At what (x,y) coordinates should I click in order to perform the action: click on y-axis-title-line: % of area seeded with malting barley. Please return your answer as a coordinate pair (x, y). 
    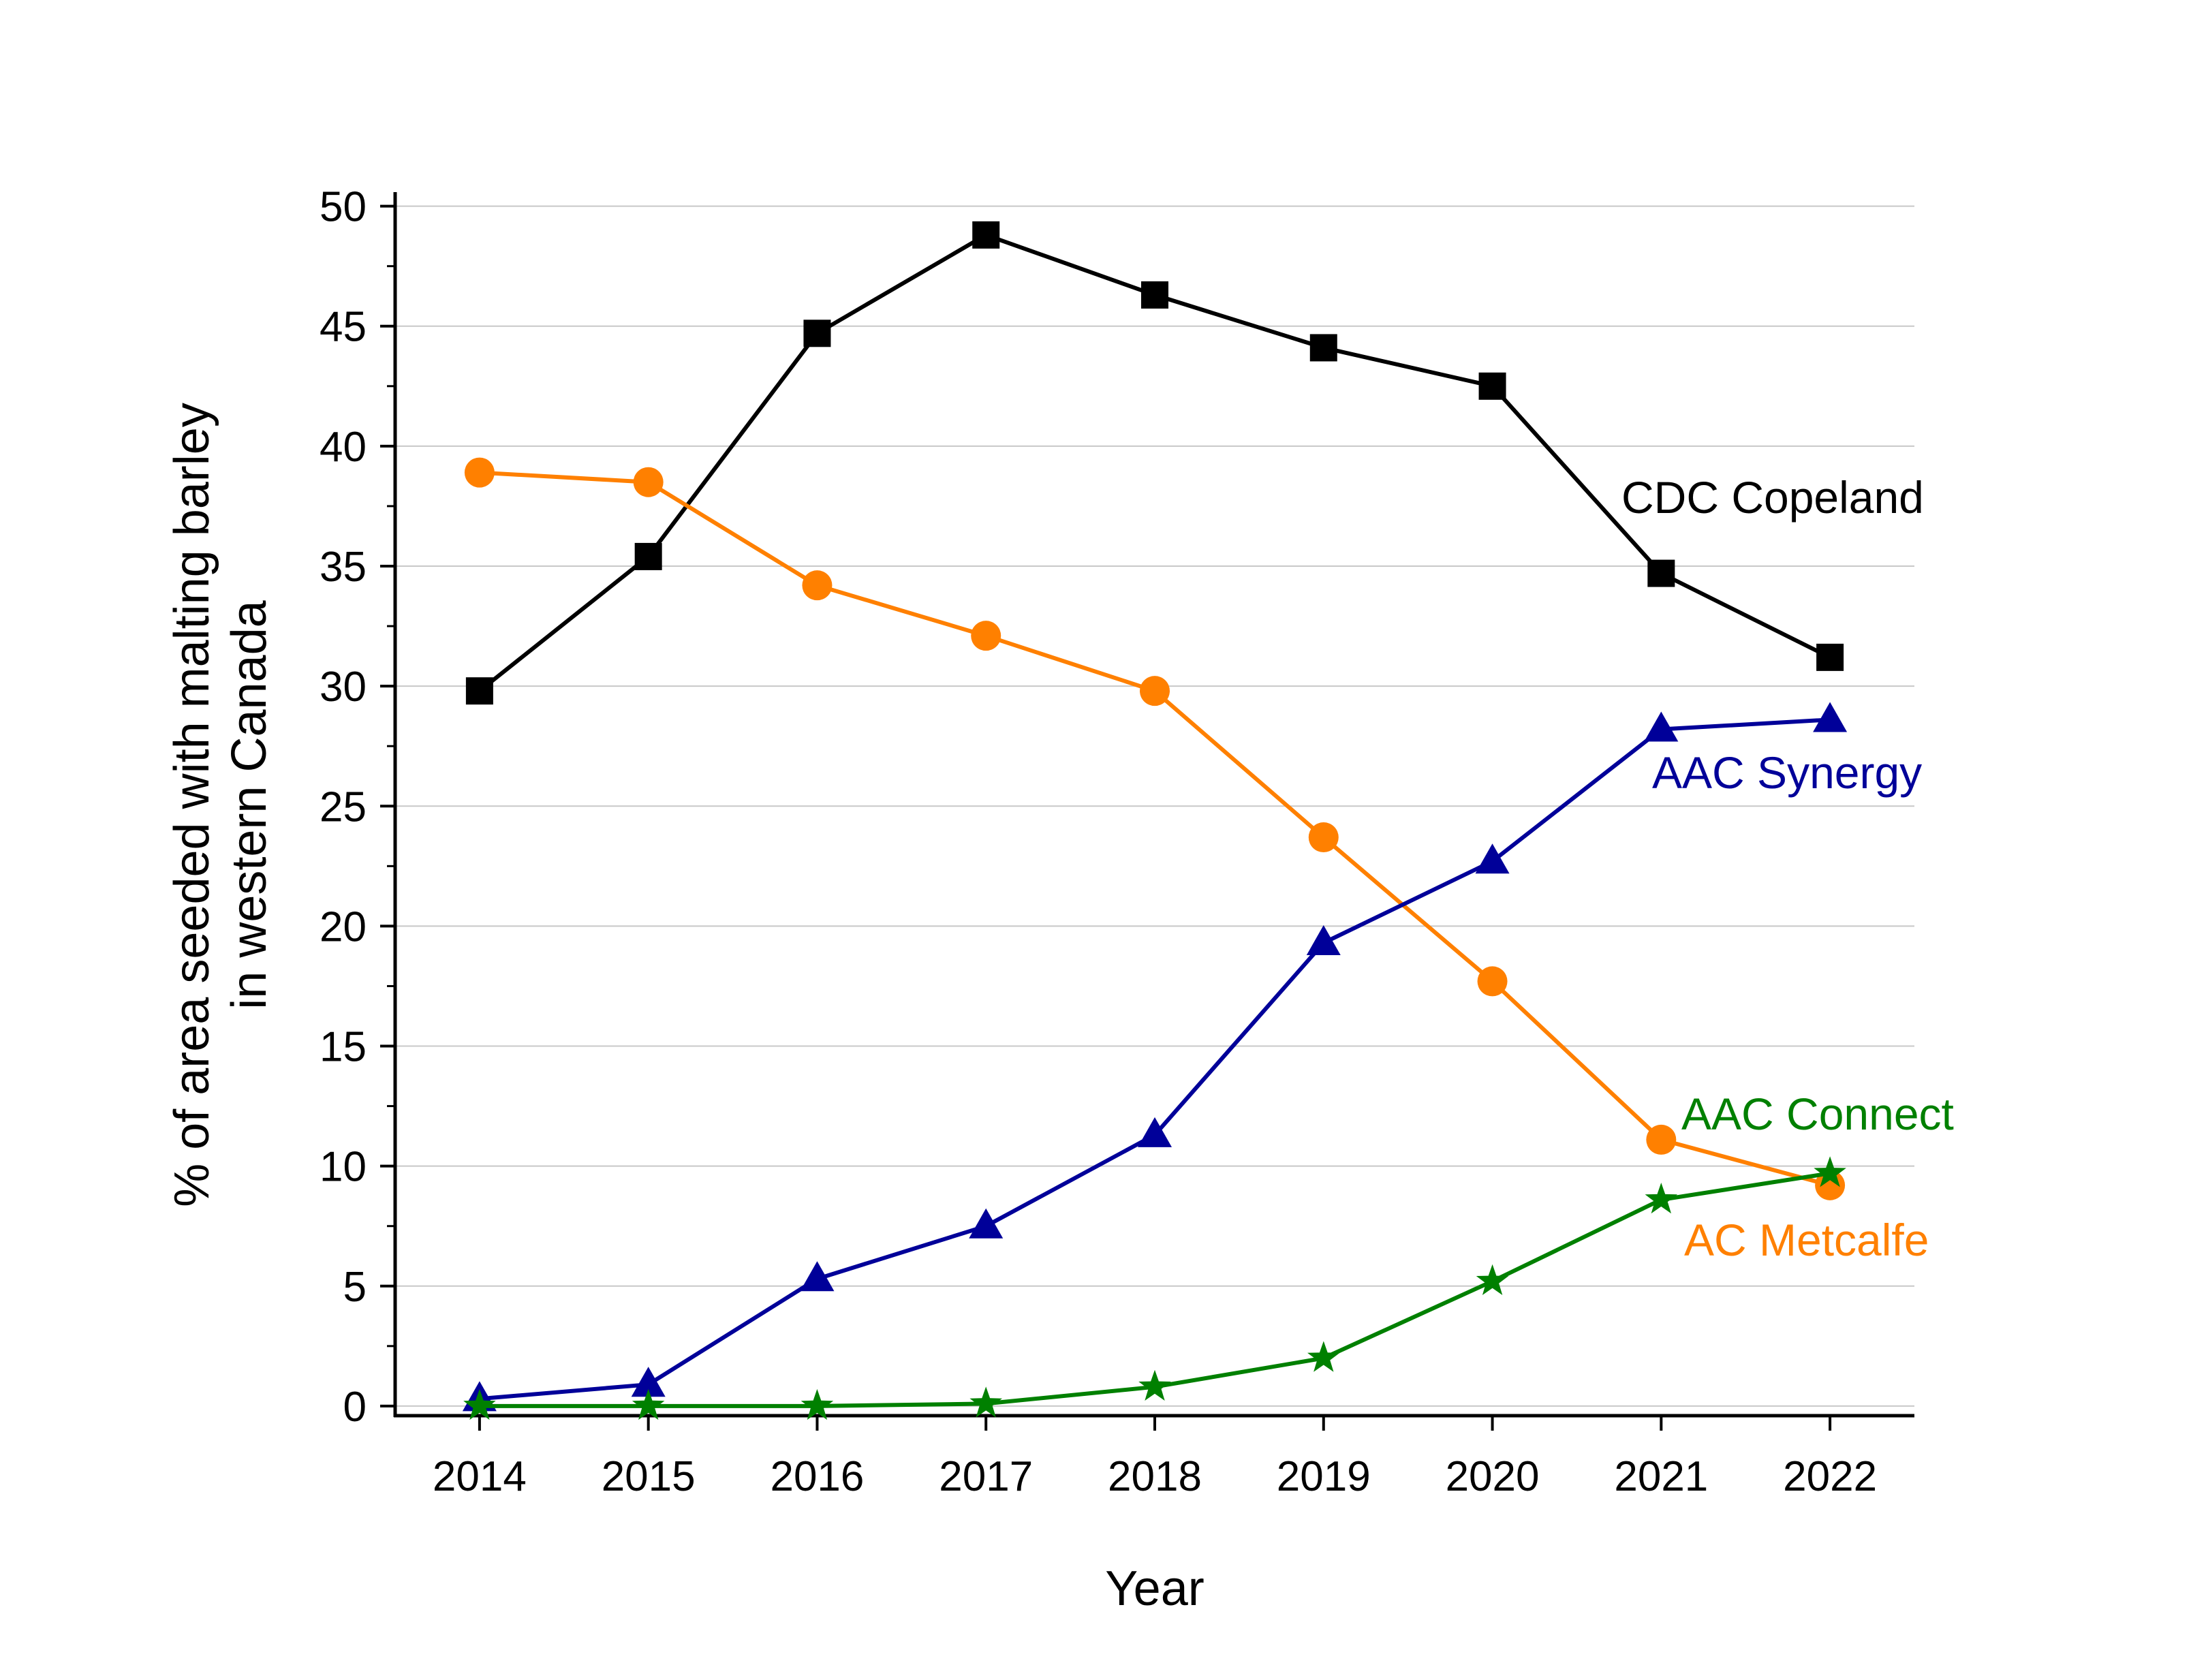
    Looking at the image, I should click on (192, 805).